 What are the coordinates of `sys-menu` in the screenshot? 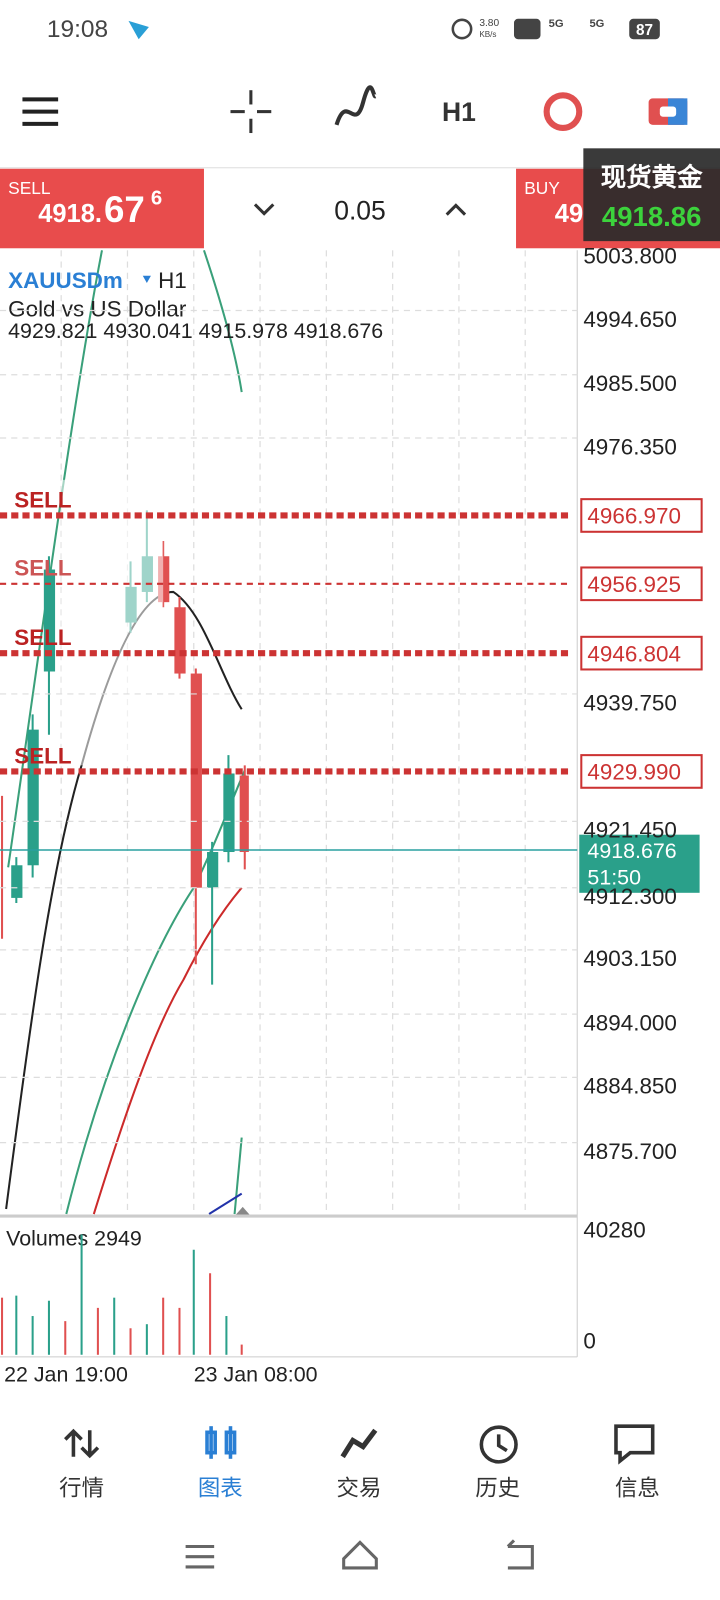 It's located at (200, 1556).